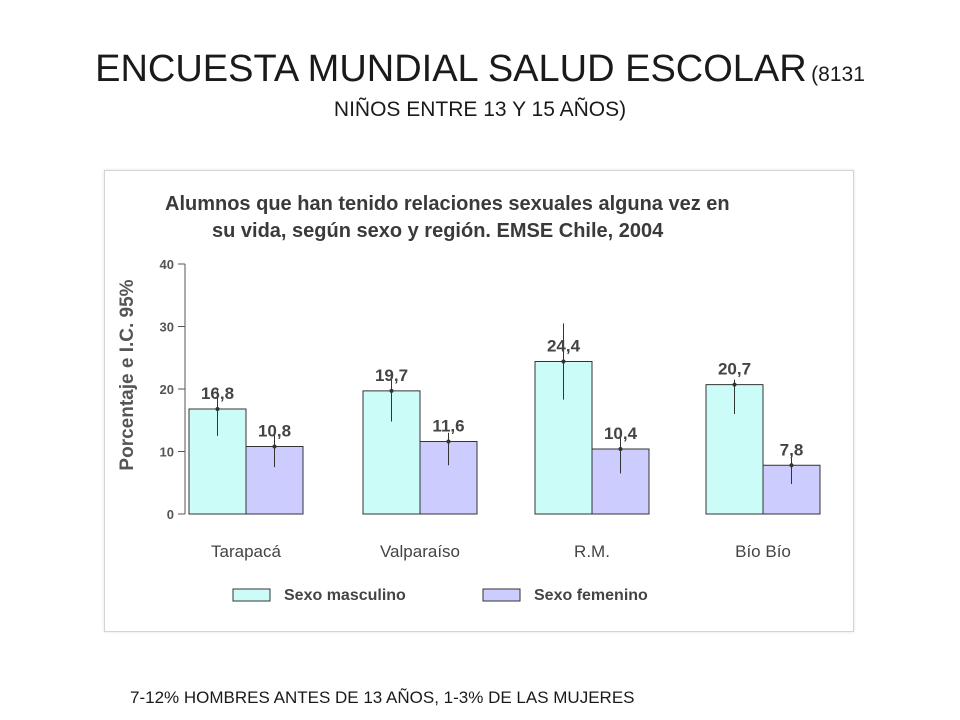 This screenshot has height=720, width=960. Describe the element at coordinates (792, 449) in the screenshot. I see `data-label: 7,8` at that location.